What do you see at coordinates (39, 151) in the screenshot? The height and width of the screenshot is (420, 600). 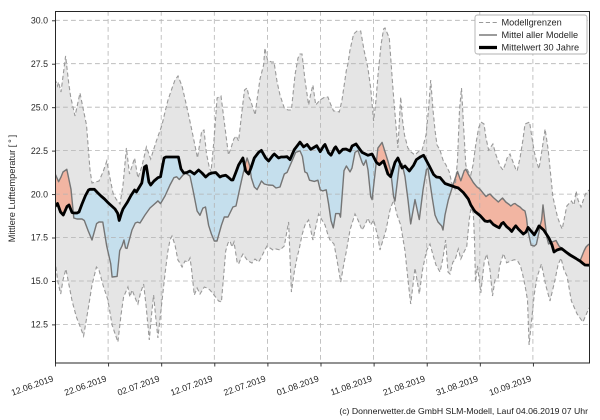 I see `svg-text: 22.5` at bounding box center [39, 151].